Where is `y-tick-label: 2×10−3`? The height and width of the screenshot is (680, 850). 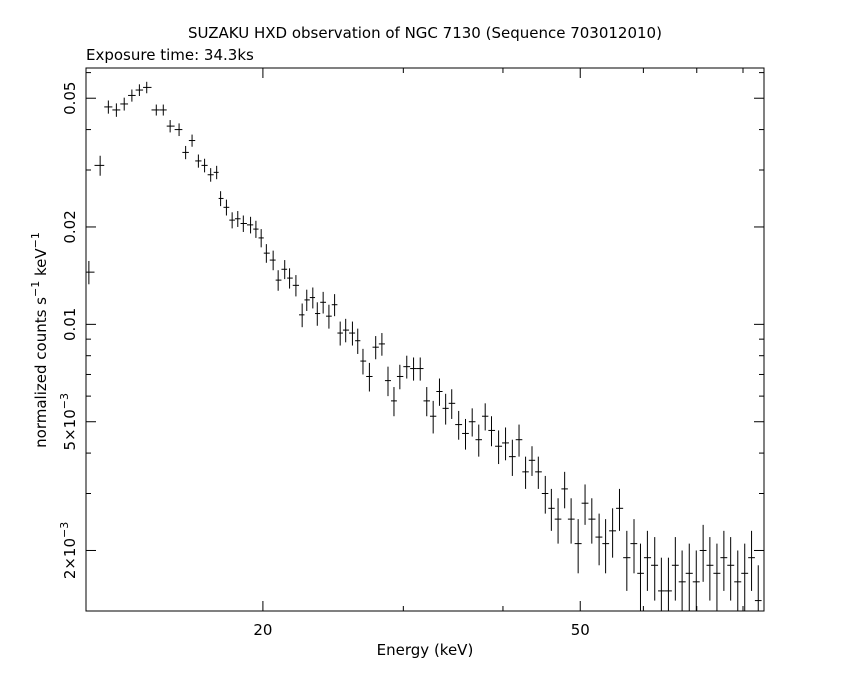 y-tick-label: 2×10−3 is located at coordinates (68, 550).